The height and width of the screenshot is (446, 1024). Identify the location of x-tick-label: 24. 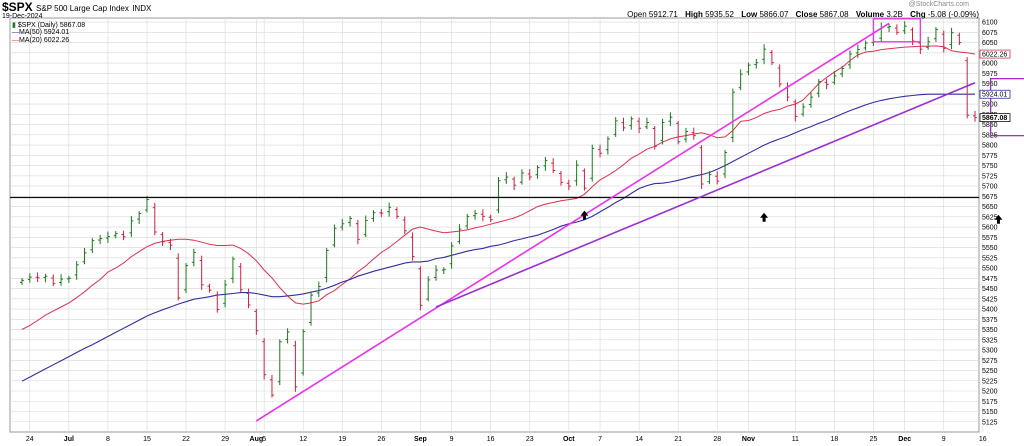
(30, 439).